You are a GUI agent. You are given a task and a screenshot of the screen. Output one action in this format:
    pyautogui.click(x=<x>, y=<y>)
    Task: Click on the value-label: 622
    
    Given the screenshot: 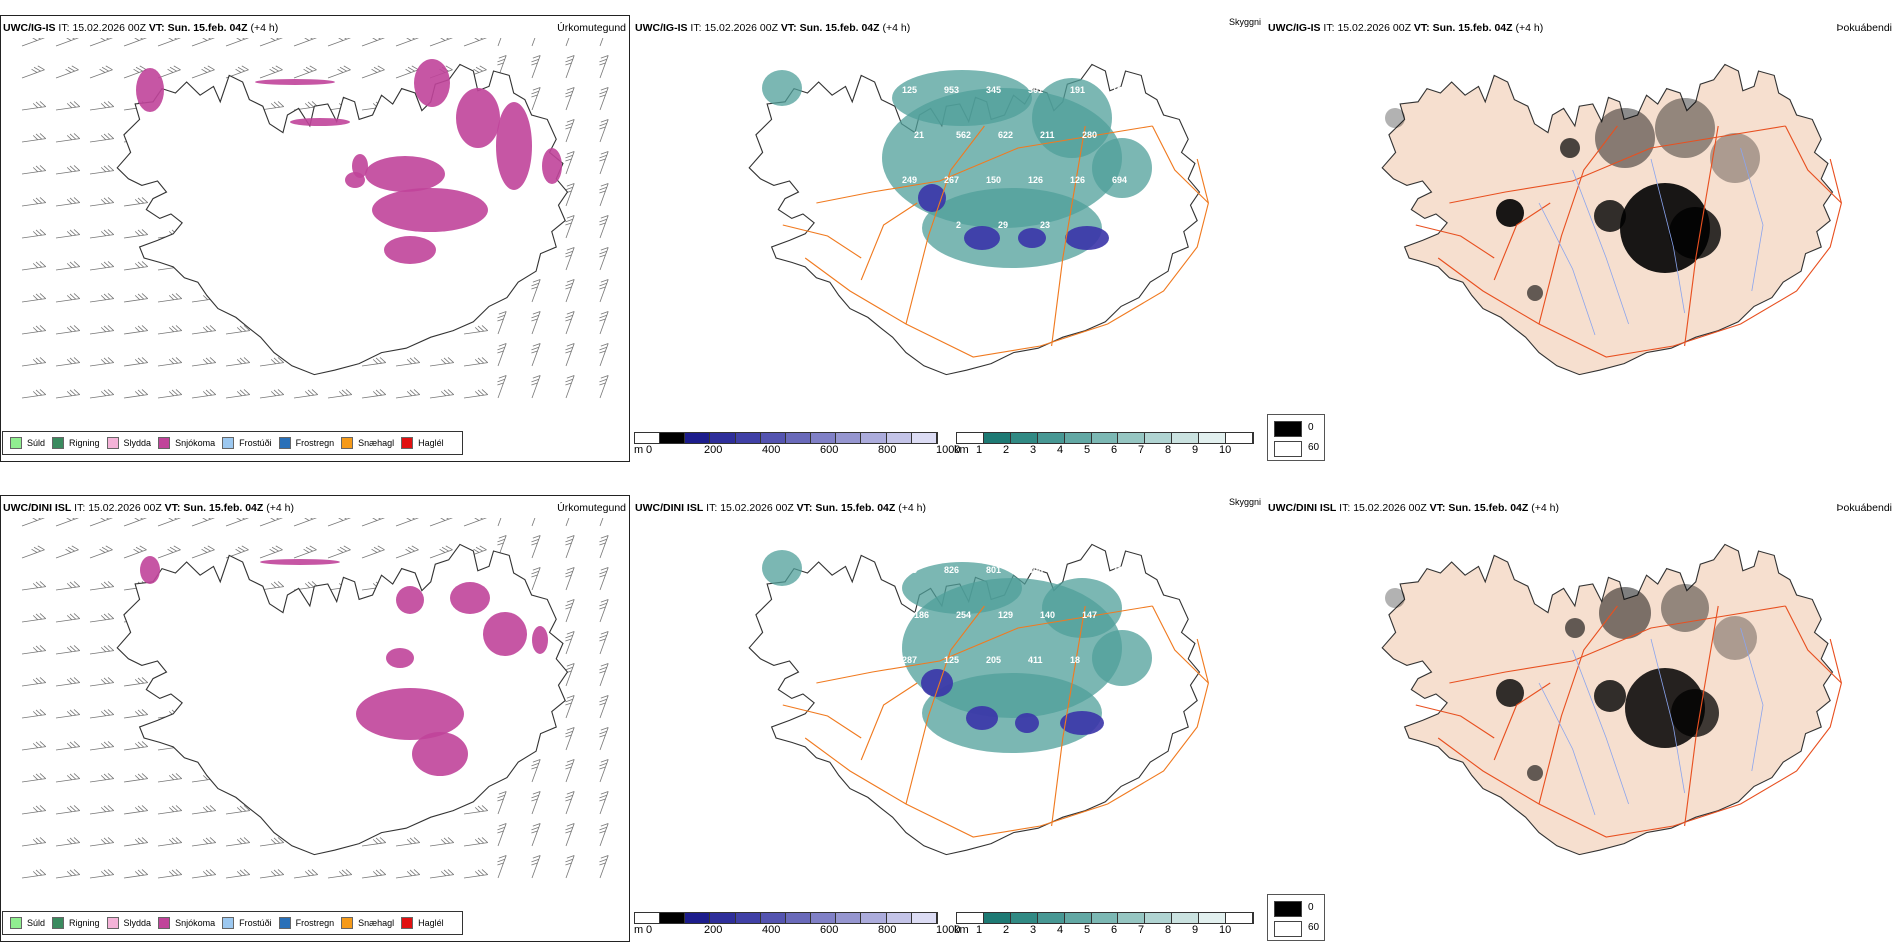 What is the action you would take?
    pyautogui.click(x=1005, y=135)
    